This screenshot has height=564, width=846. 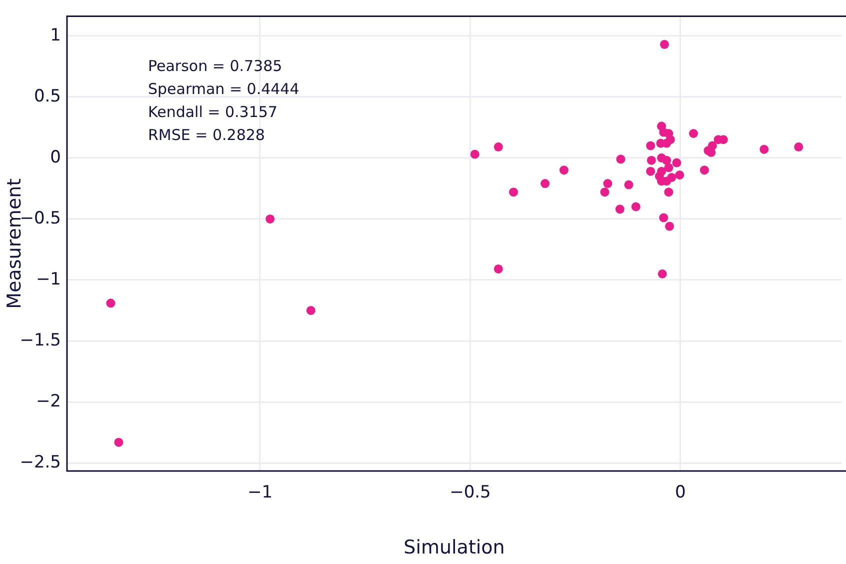 I want to click on x-tick-label: 0, so click(x=680, y=492).